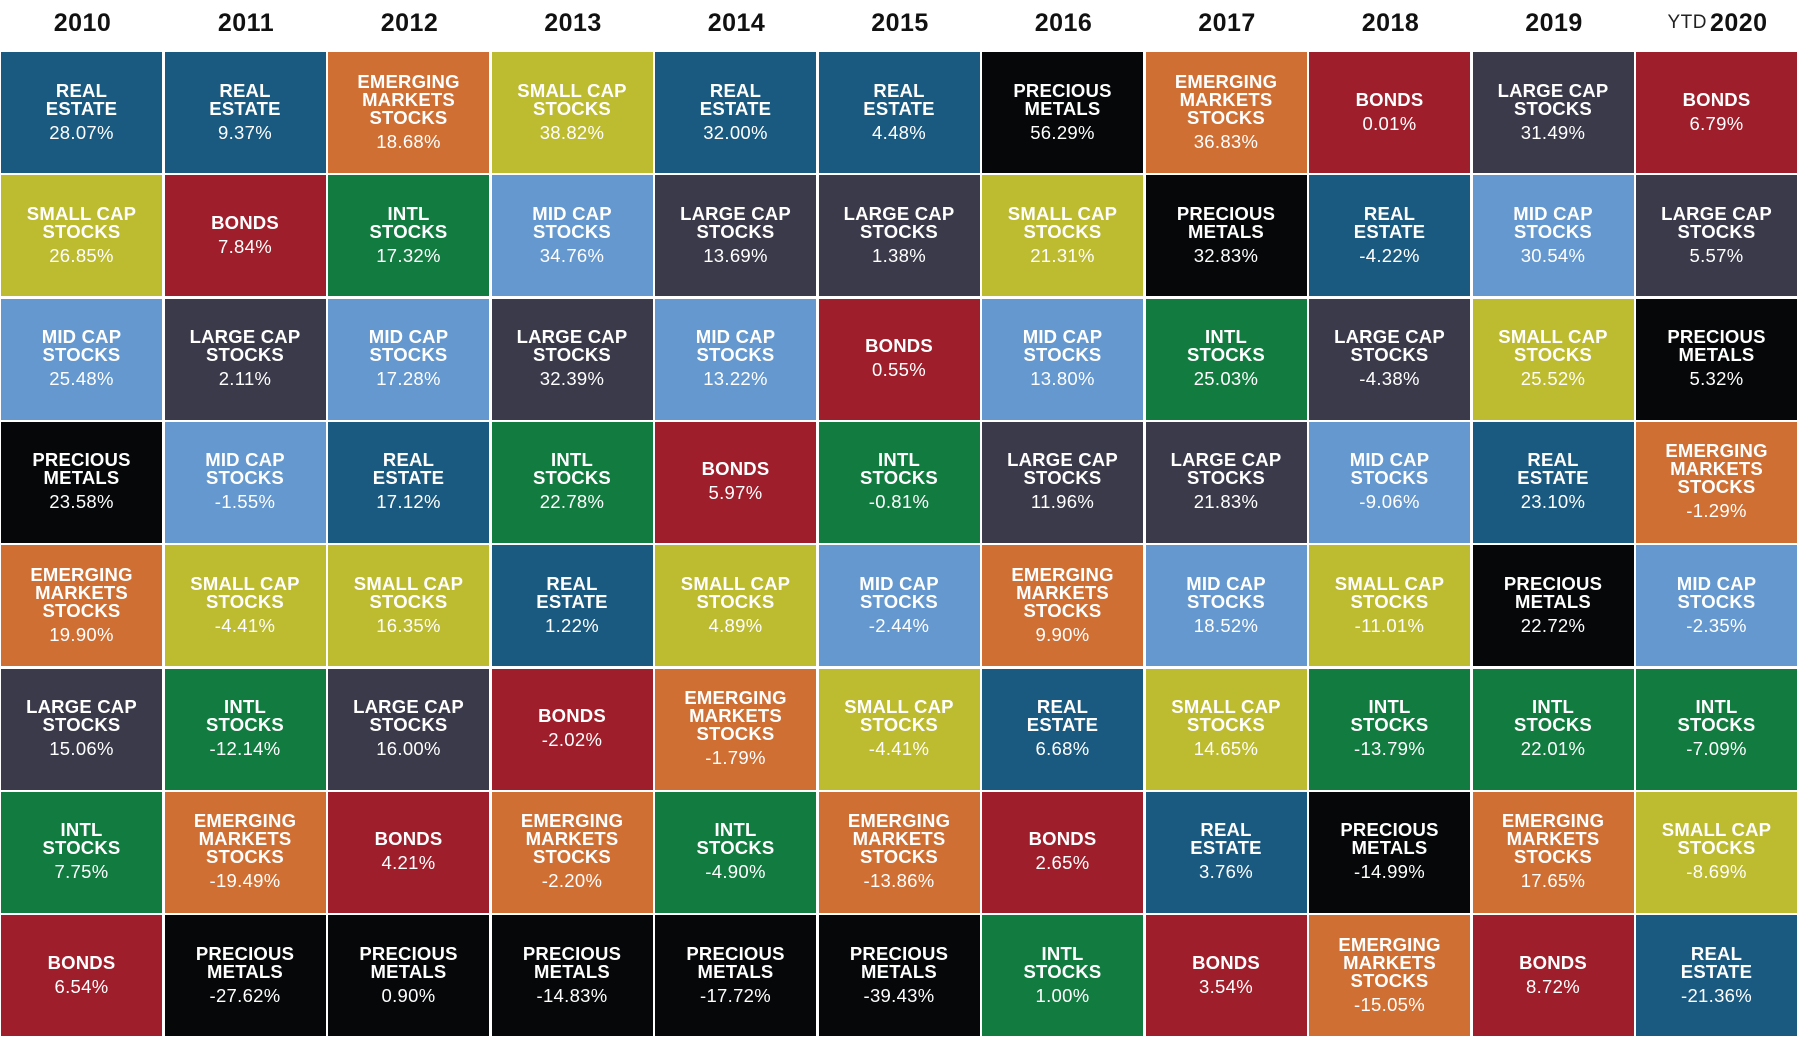 This screenshot has height=1044, width=1800. Describe the element at coordinates (1389, 359) in the screenshot. I see `cell-2018-large-cap-stocks: LARGE CAP STOCKS -4.38%` at that location.